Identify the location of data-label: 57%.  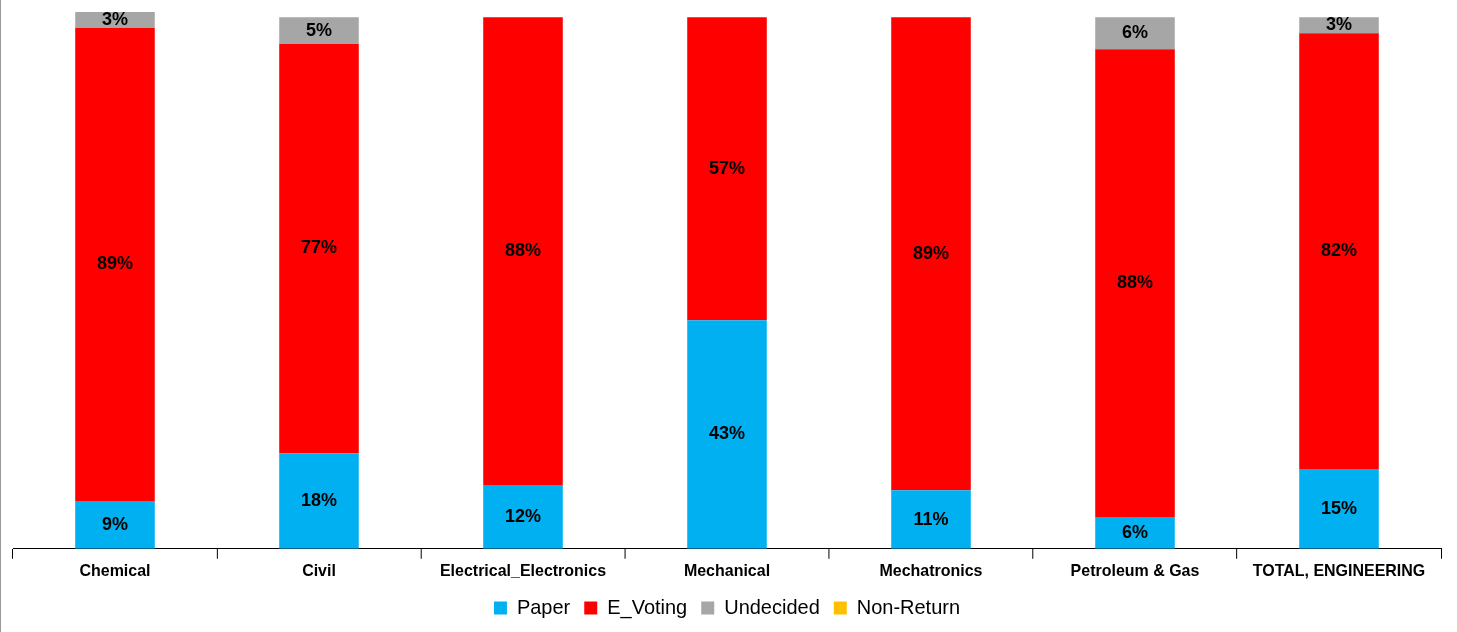
(727, 167).